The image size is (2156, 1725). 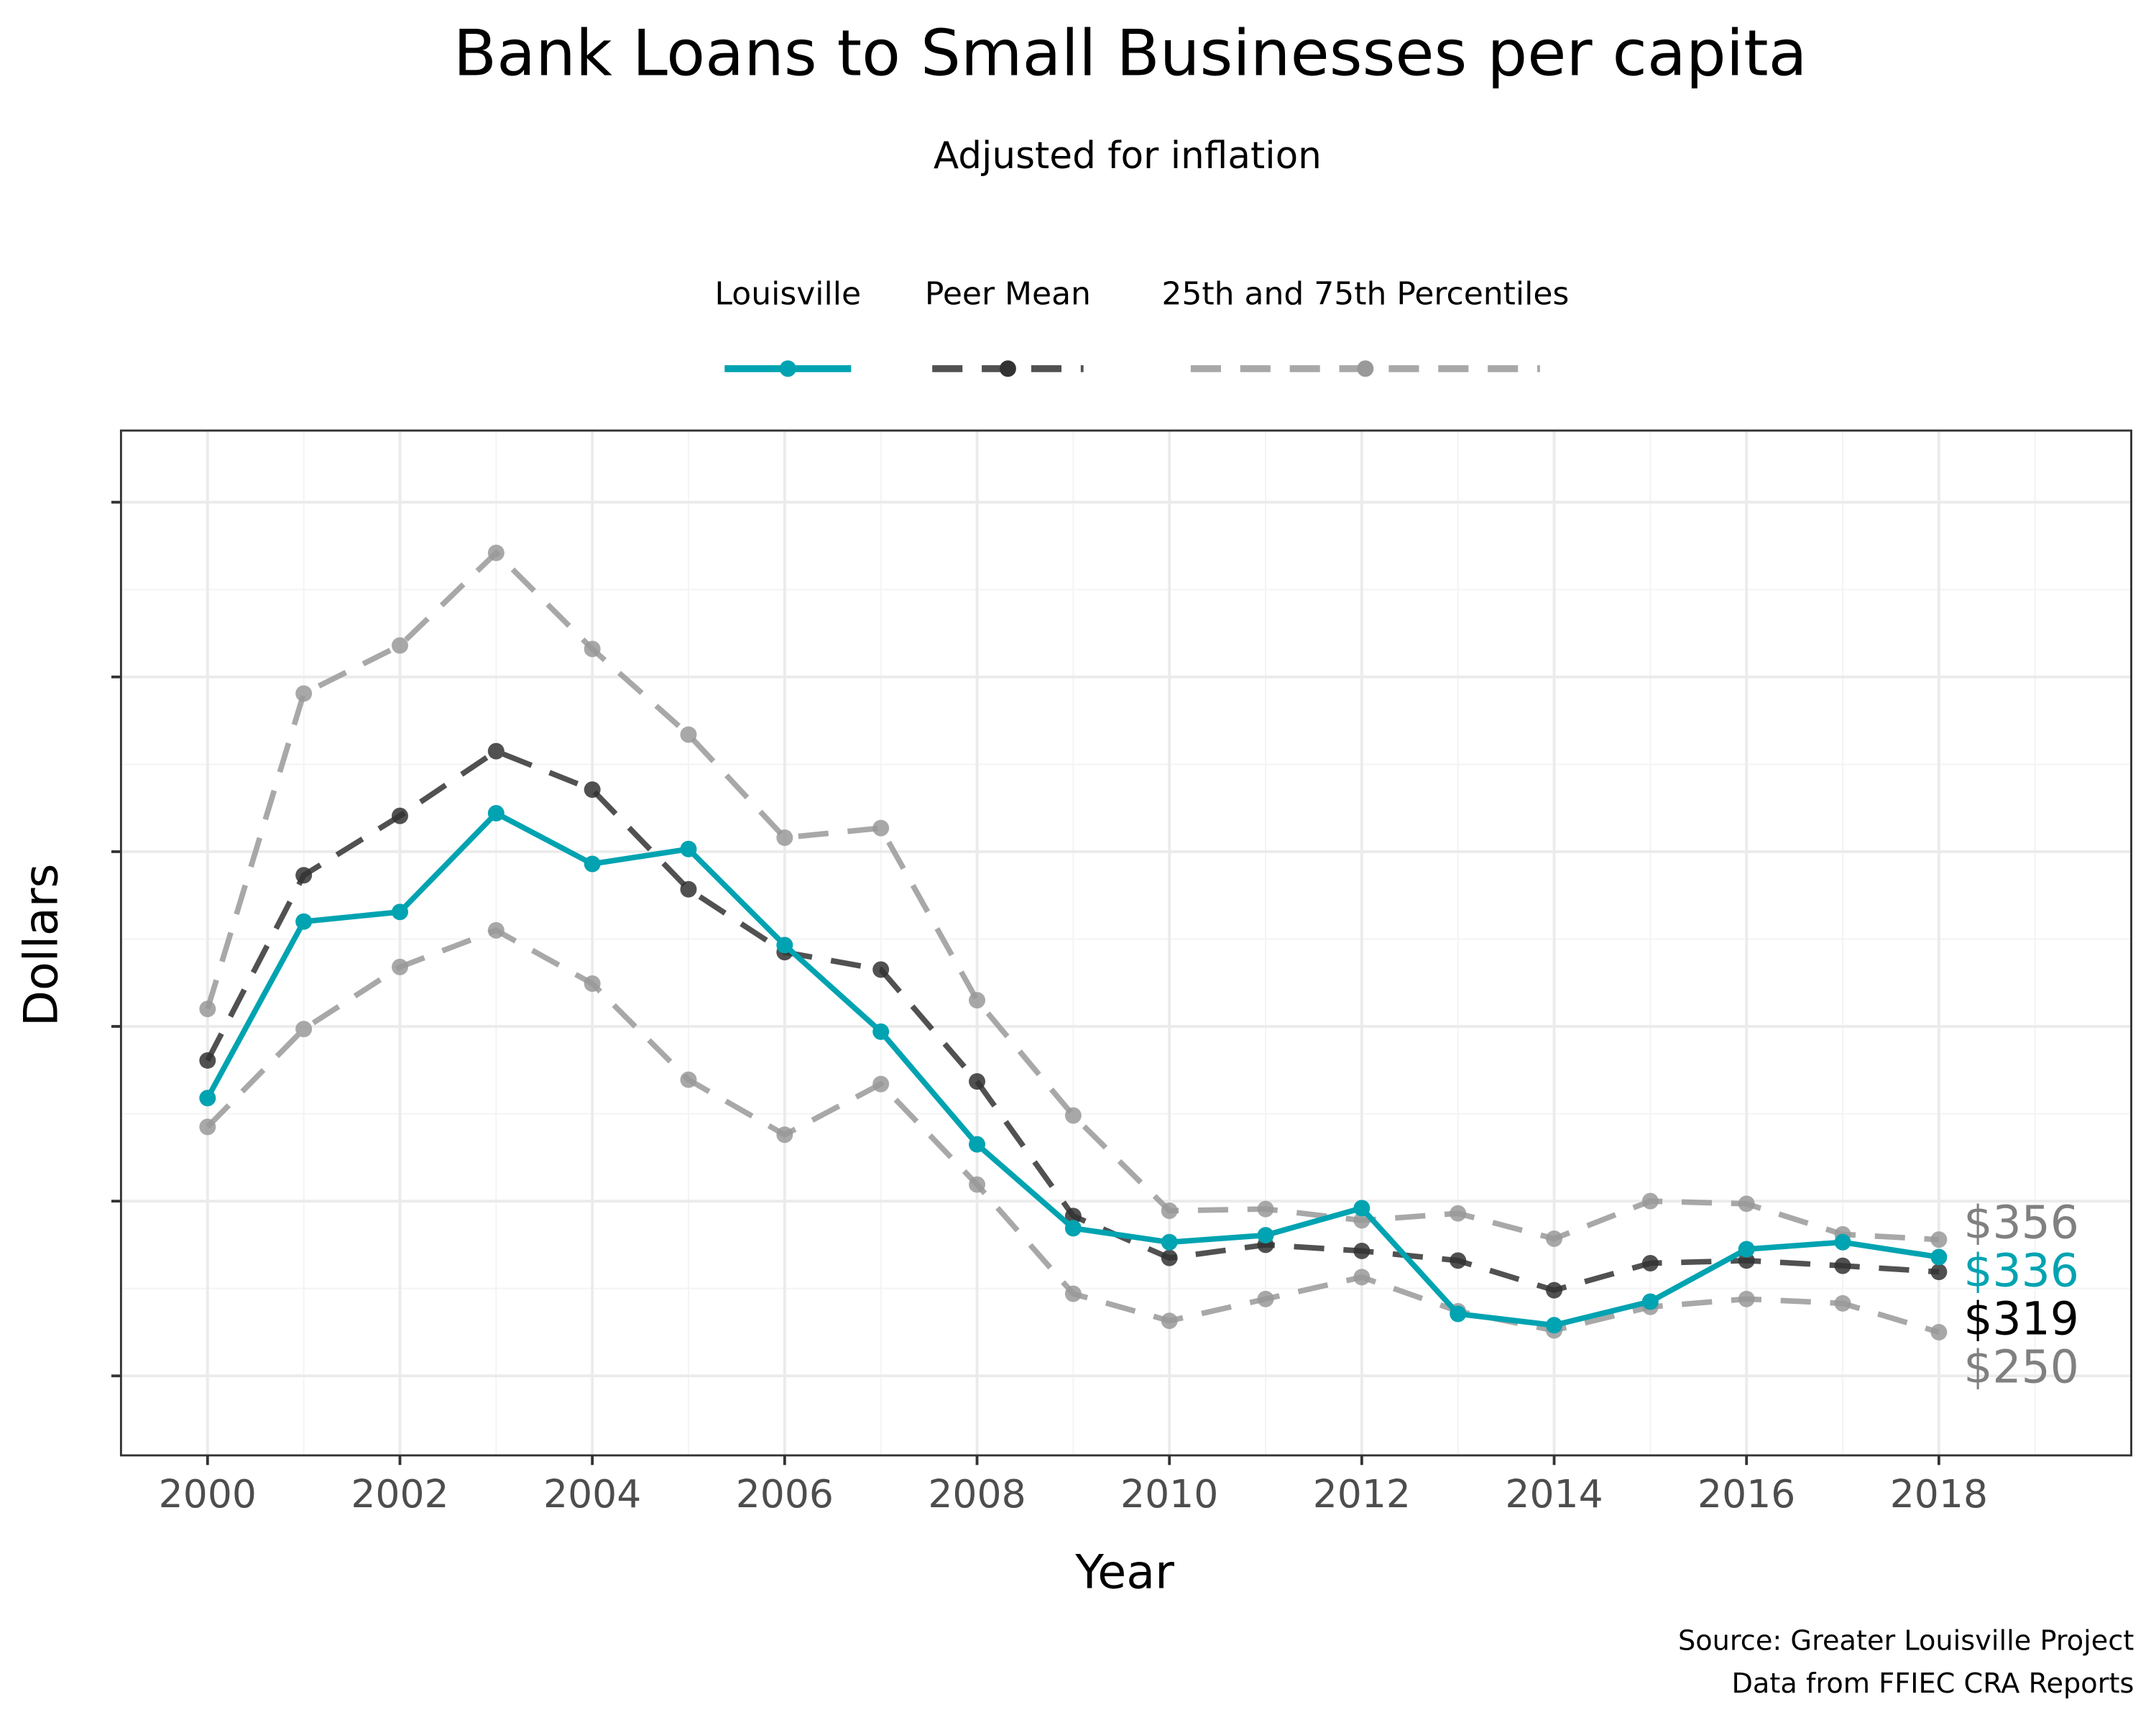 What do you see at coordinates (2021, 1319) in the screenshot?
I see `end-label: $319` at bounding box center [2021, 1319].